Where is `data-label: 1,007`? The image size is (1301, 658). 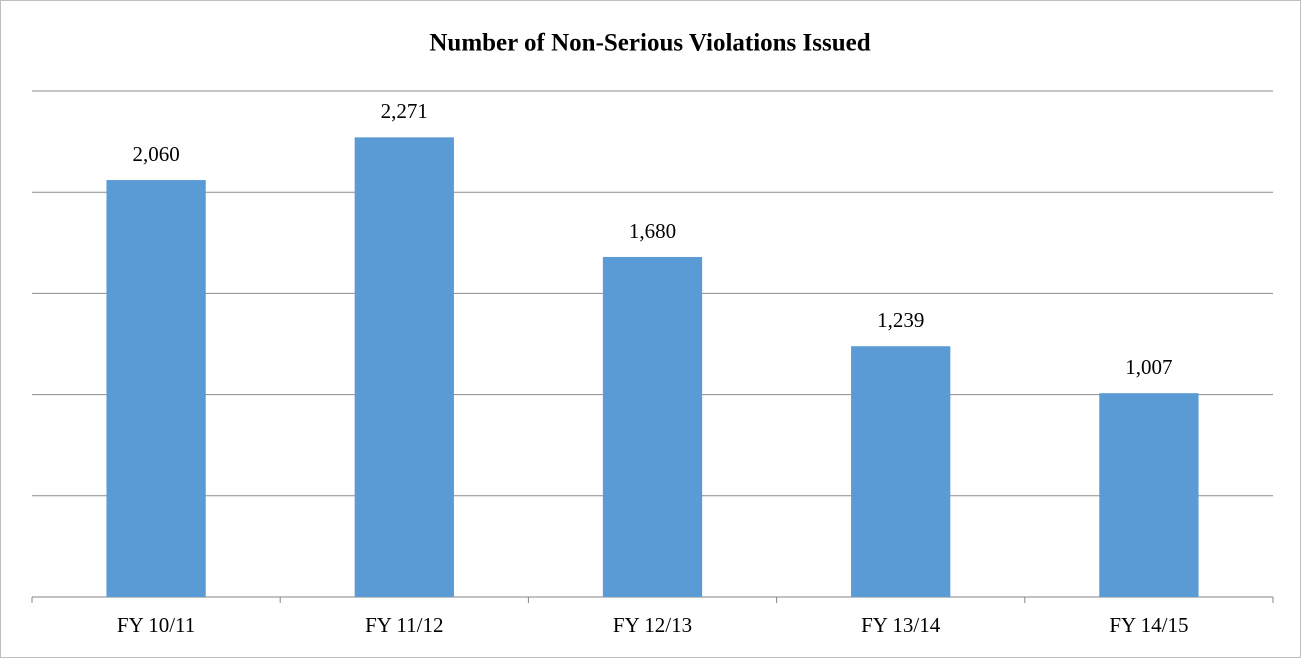 data-label: 1,007 is located at coordinates (1148, 367).